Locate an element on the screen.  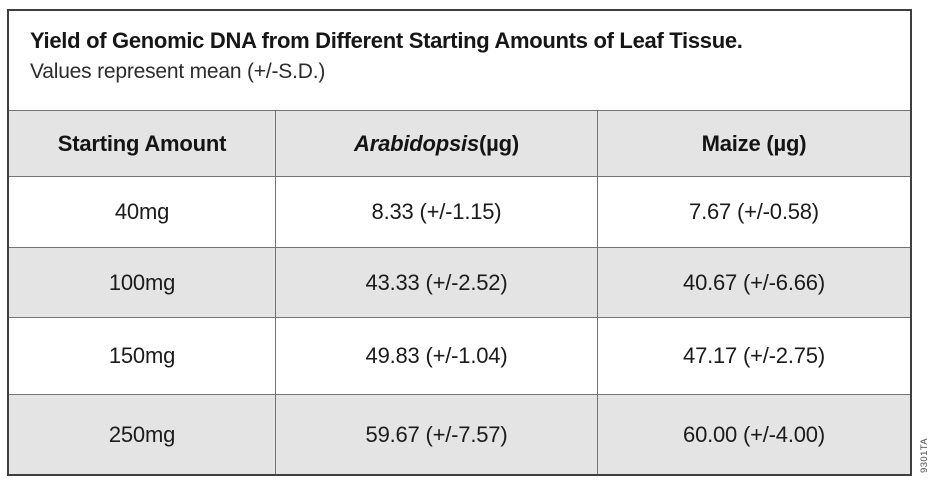
cell-maize-value: 40.67 (+/-6.66) is located at coordinates (753, 282).